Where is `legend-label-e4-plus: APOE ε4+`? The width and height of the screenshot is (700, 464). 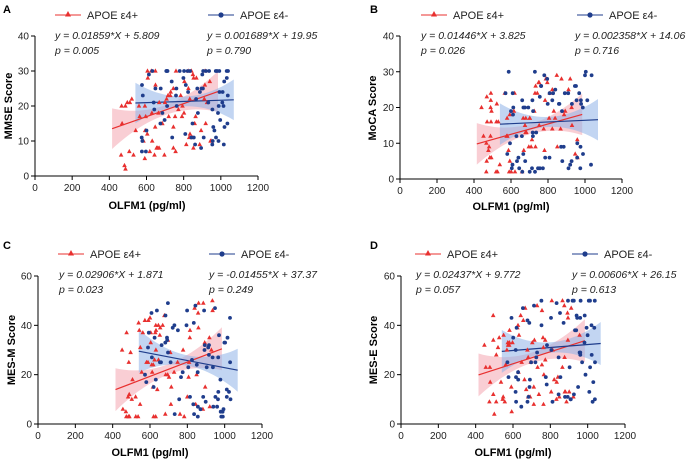
legend-label-e4-plus: APOE ε4+ is located at coordinates (115, 255).